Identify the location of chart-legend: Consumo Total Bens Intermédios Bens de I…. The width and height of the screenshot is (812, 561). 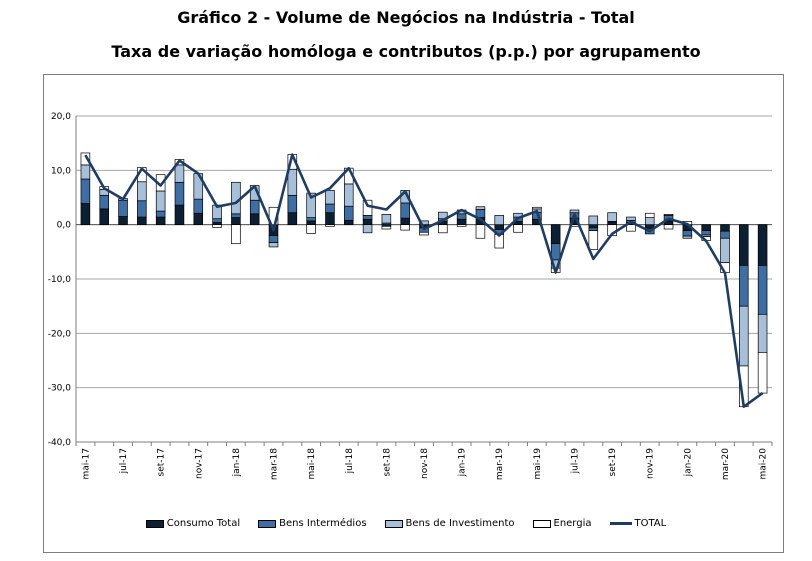
(406, 523).